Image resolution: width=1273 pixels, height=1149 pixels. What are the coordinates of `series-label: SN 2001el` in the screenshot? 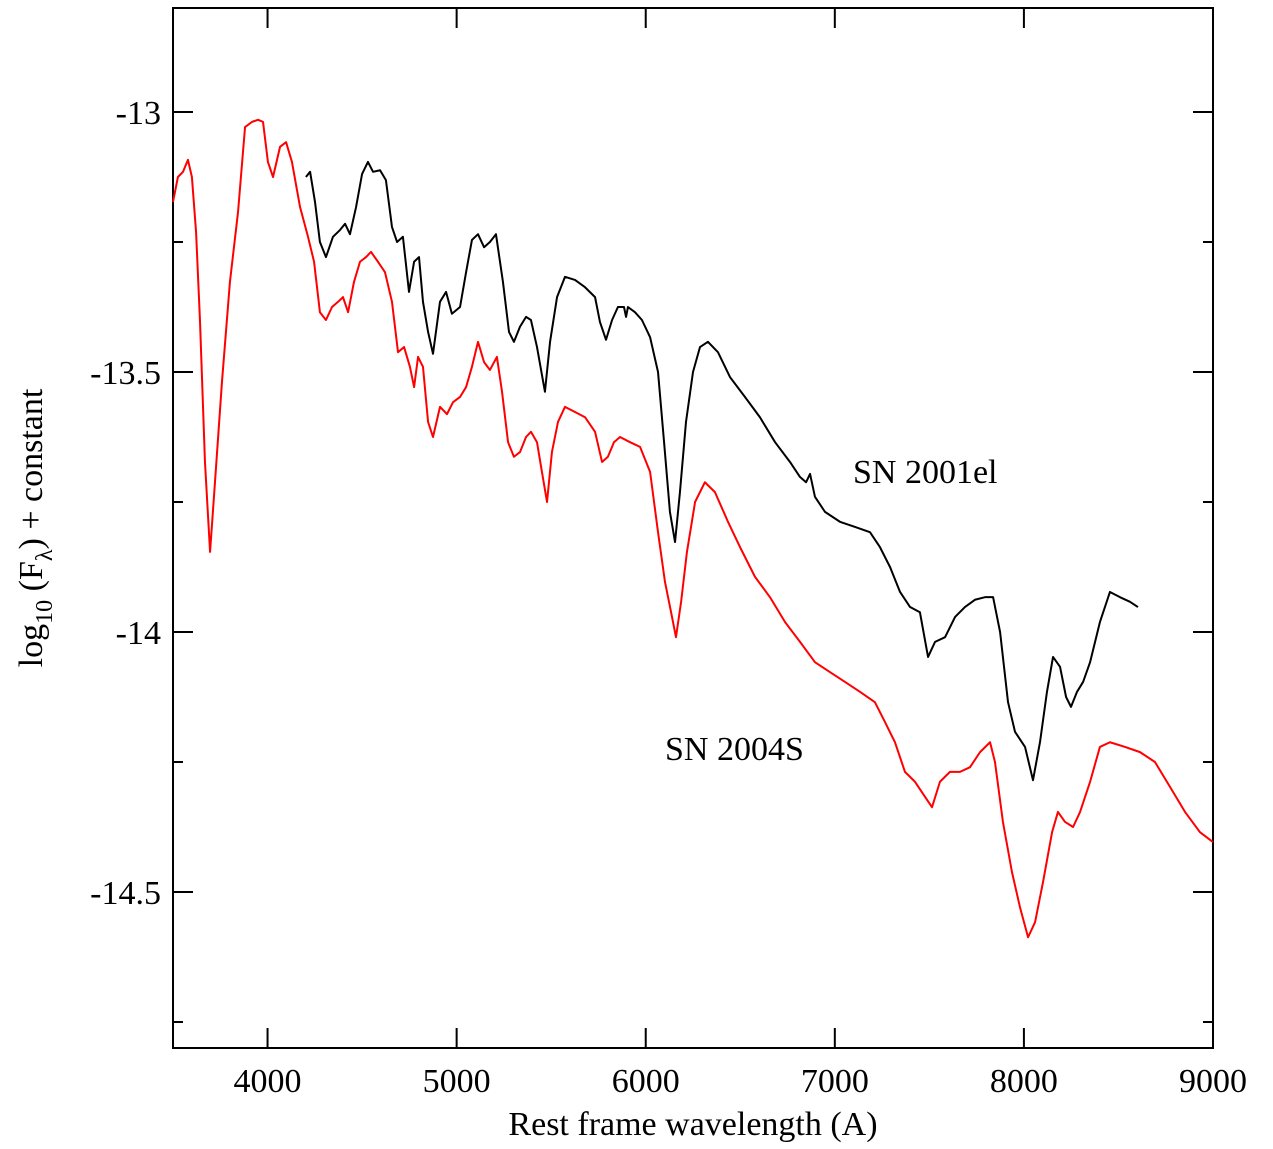 It's located at (925, 472).